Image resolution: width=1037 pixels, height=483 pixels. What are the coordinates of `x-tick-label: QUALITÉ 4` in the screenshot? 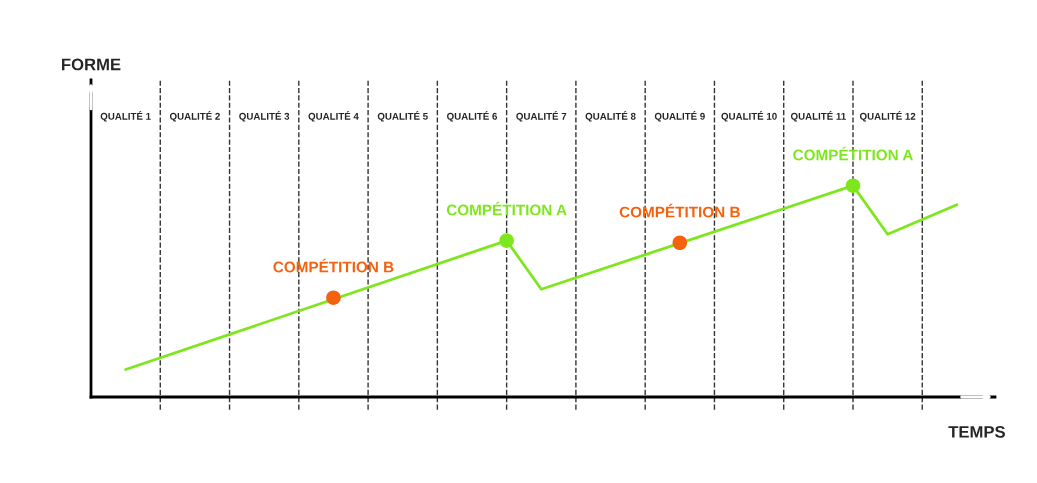 It's located at (333, 116).